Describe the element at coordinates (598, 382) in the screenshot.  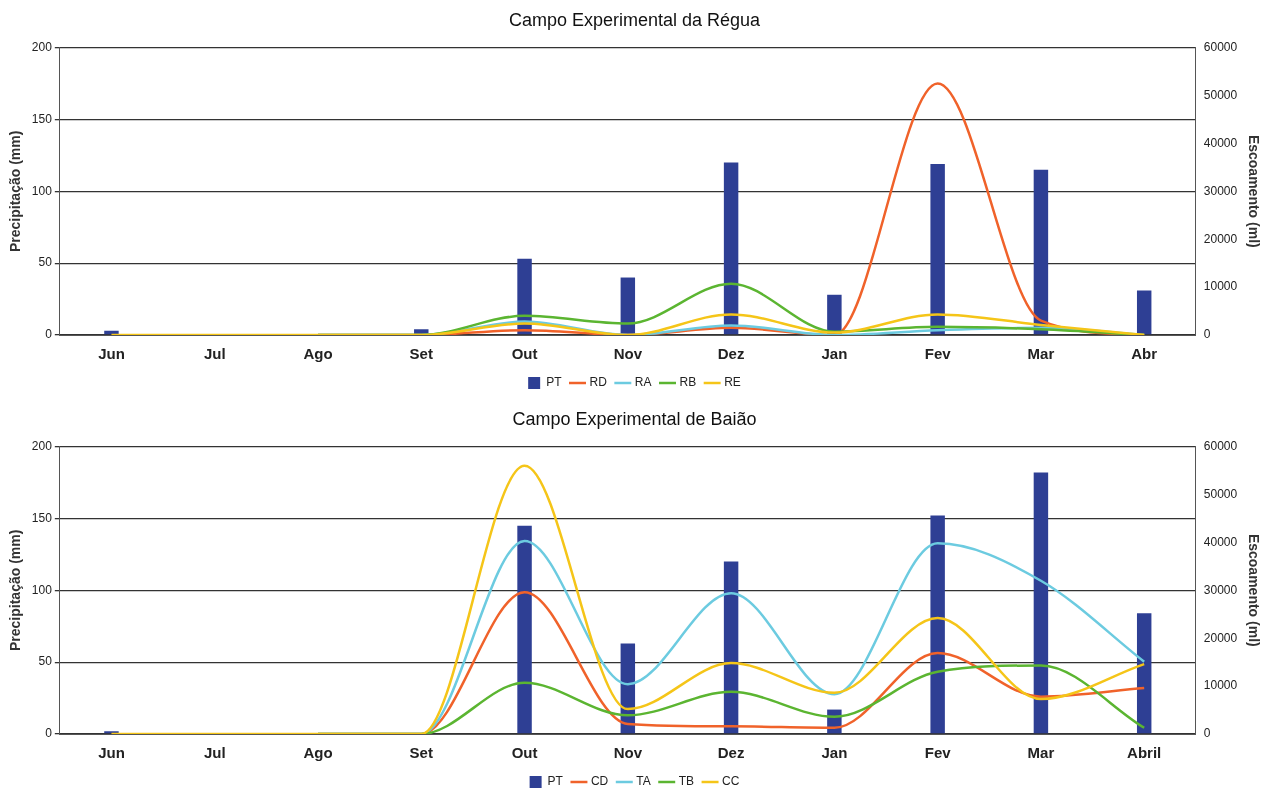
I see `legend-label: RD` at that location.